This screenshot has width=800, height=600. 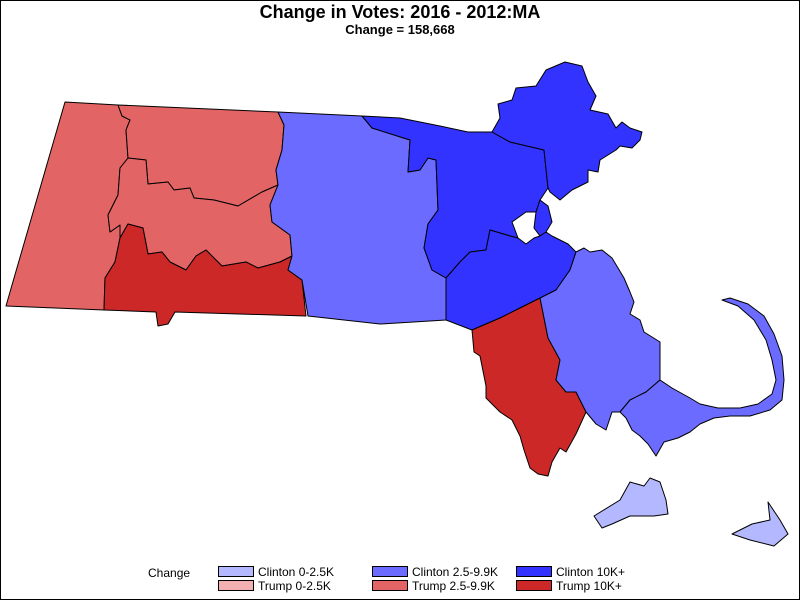 I want to click on legend-title: Change, so click(x=169, y=573).